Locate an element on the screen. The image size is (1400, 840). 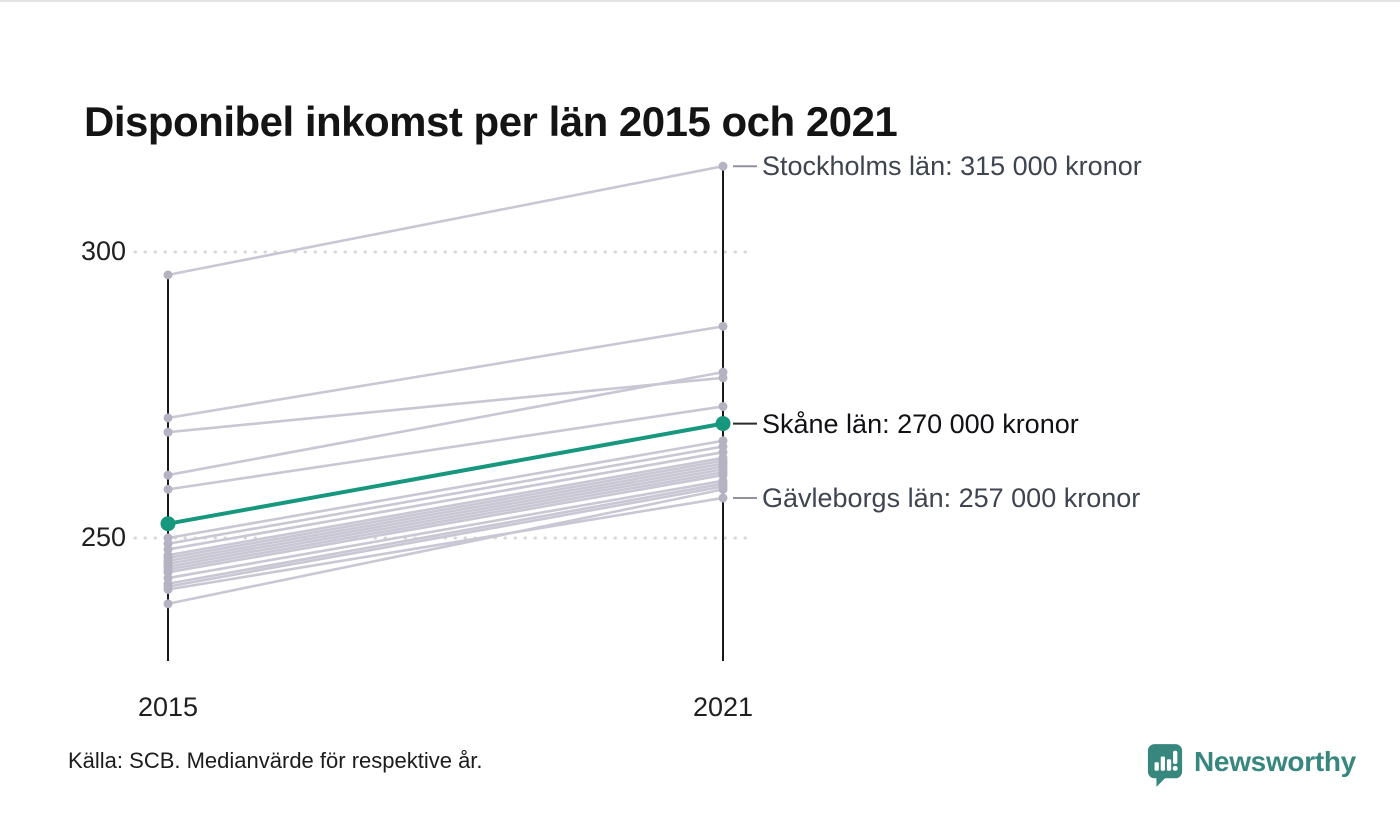
annotation-gavleborg: Gävleborgs län: 257 000 kronor is located at coordinates (951, 497).